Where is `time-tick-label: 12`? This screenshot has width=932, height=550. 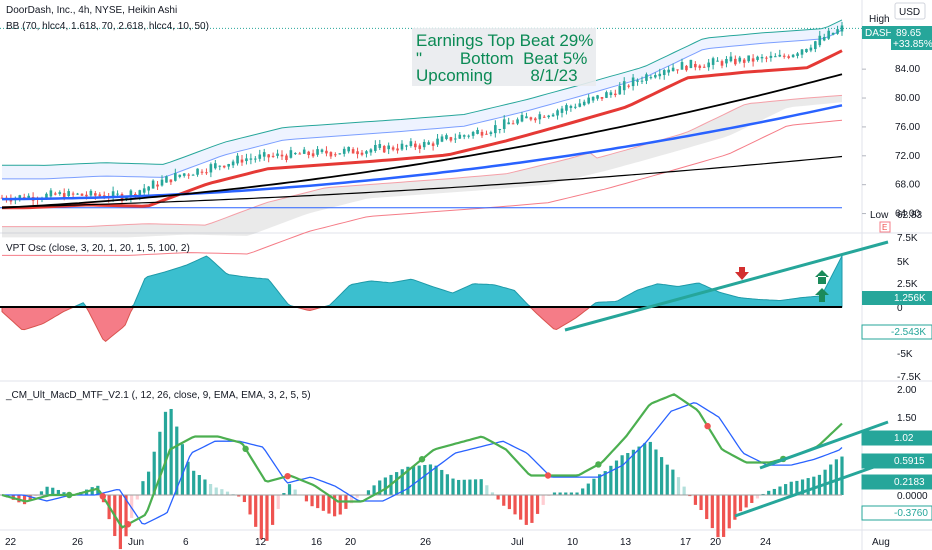
time-tick-label: 12 is located at coordinates (261, 542).